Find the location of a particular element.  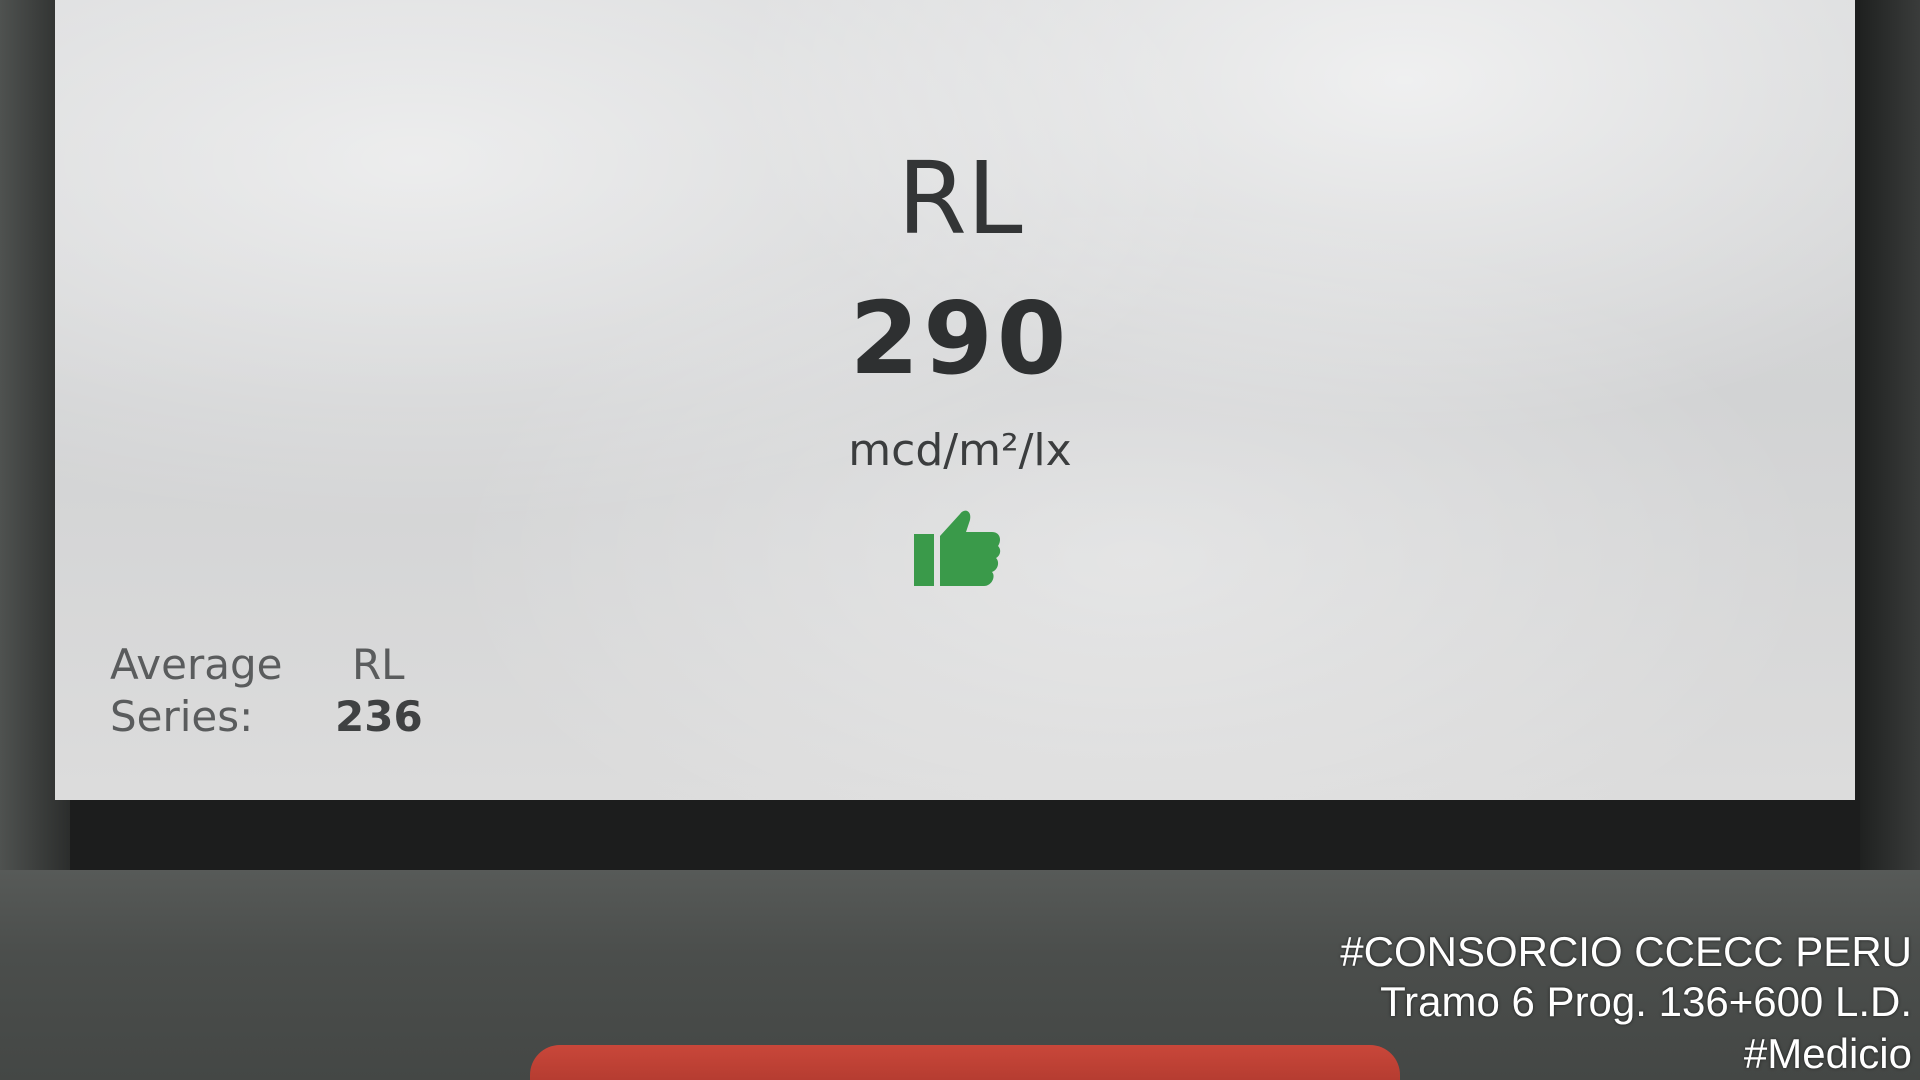

thumbs-up-icon is located at coordinates (957, 548).